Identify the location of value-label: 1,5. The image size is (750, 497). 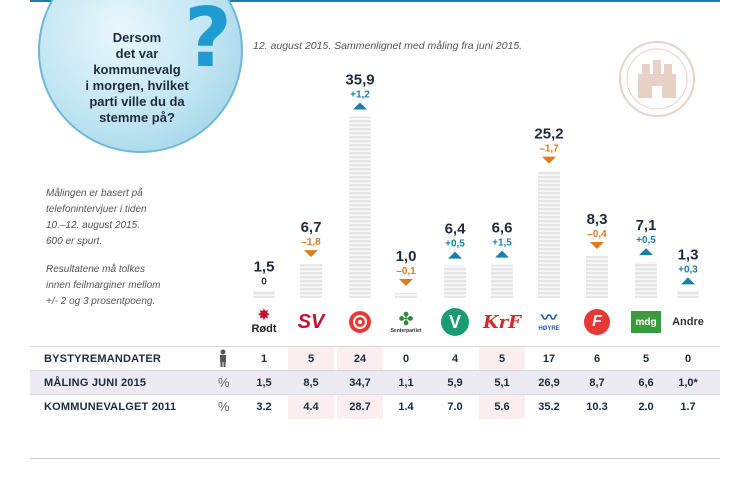
(264, 266).